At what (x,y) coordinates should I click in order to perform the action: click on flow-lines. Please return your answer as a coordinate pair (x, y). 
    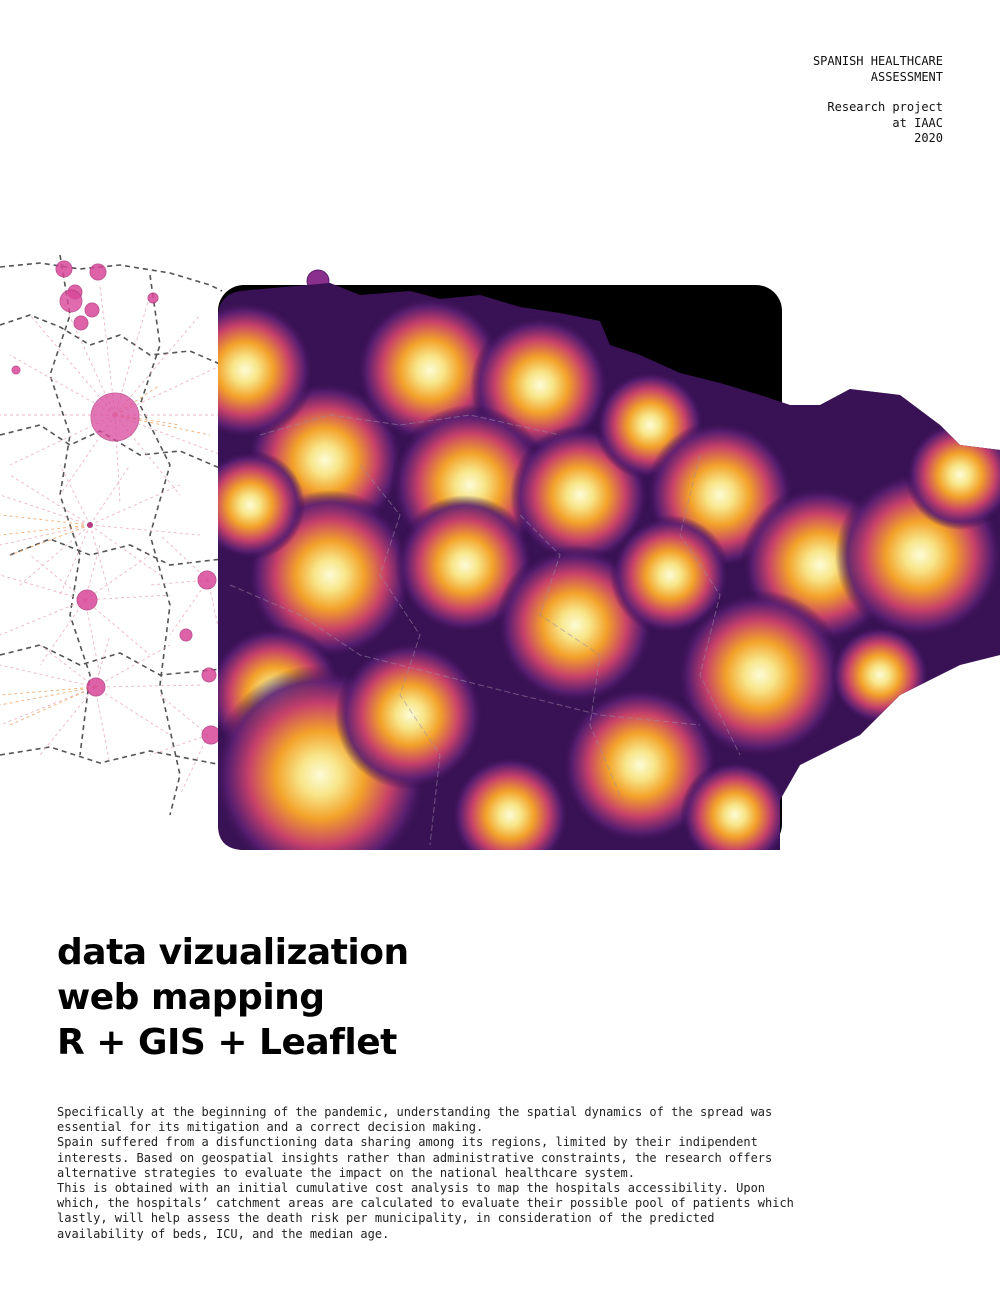
    Looking at the image, I should click on (111, 540).